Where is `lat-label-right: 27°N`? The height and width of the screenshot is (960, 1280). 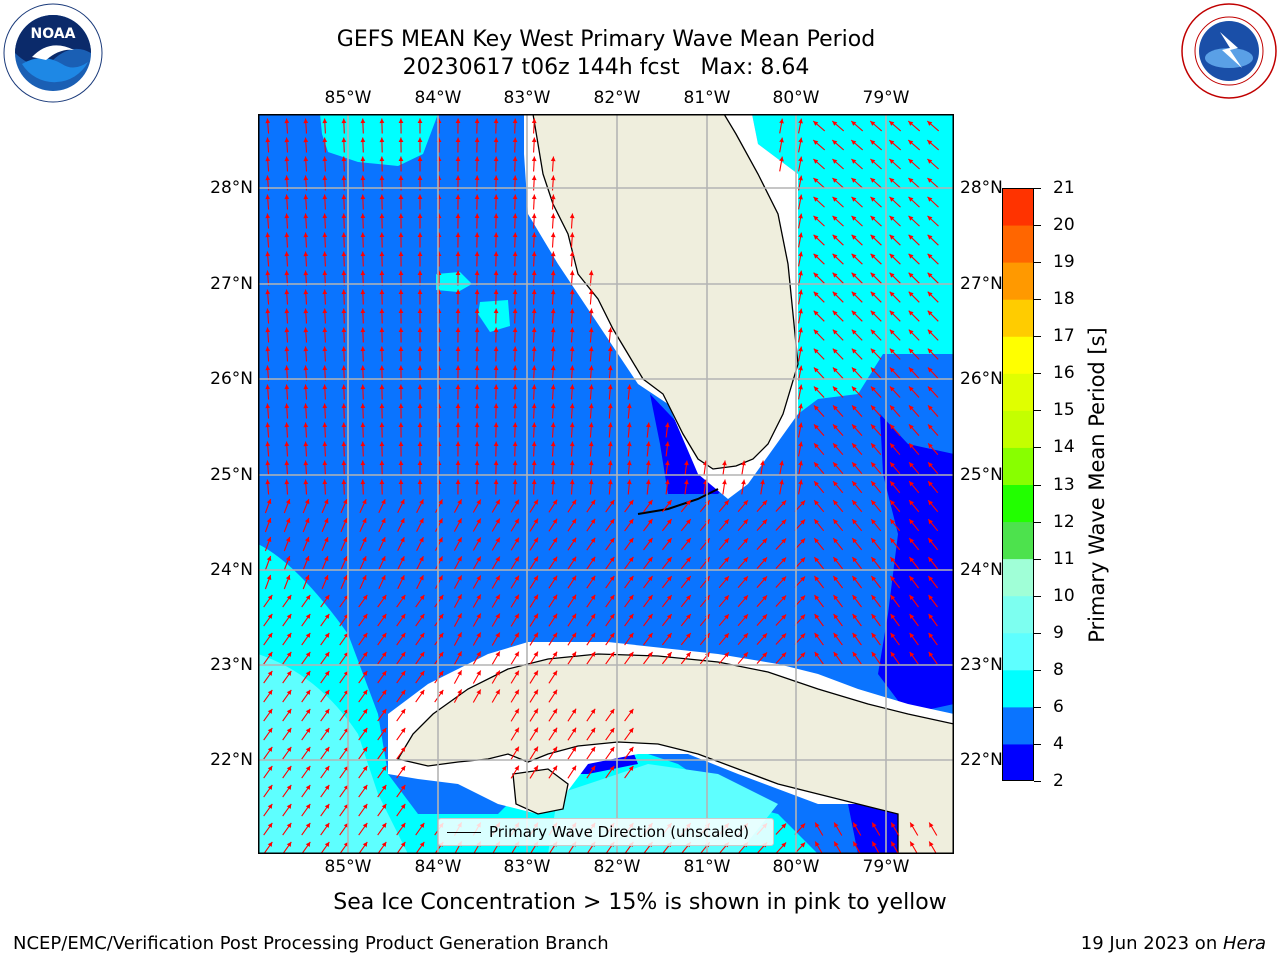 lat-label-right: 27°N is located at coordinates (981, 284).